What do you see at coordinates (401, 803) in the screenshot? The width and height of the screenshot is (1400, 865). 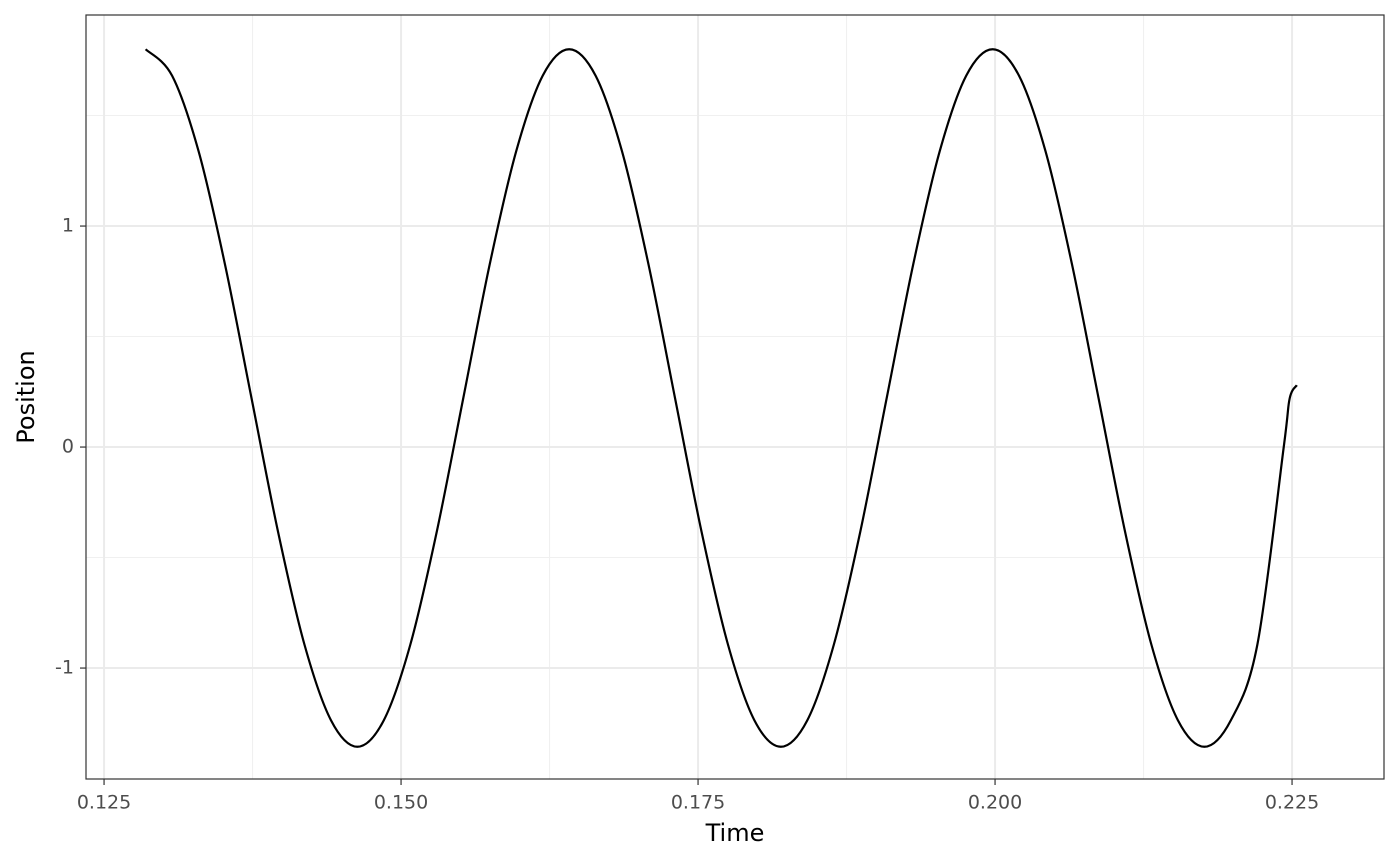 I see `x-tick-label: 0.150` at bounding box center [401, 803].